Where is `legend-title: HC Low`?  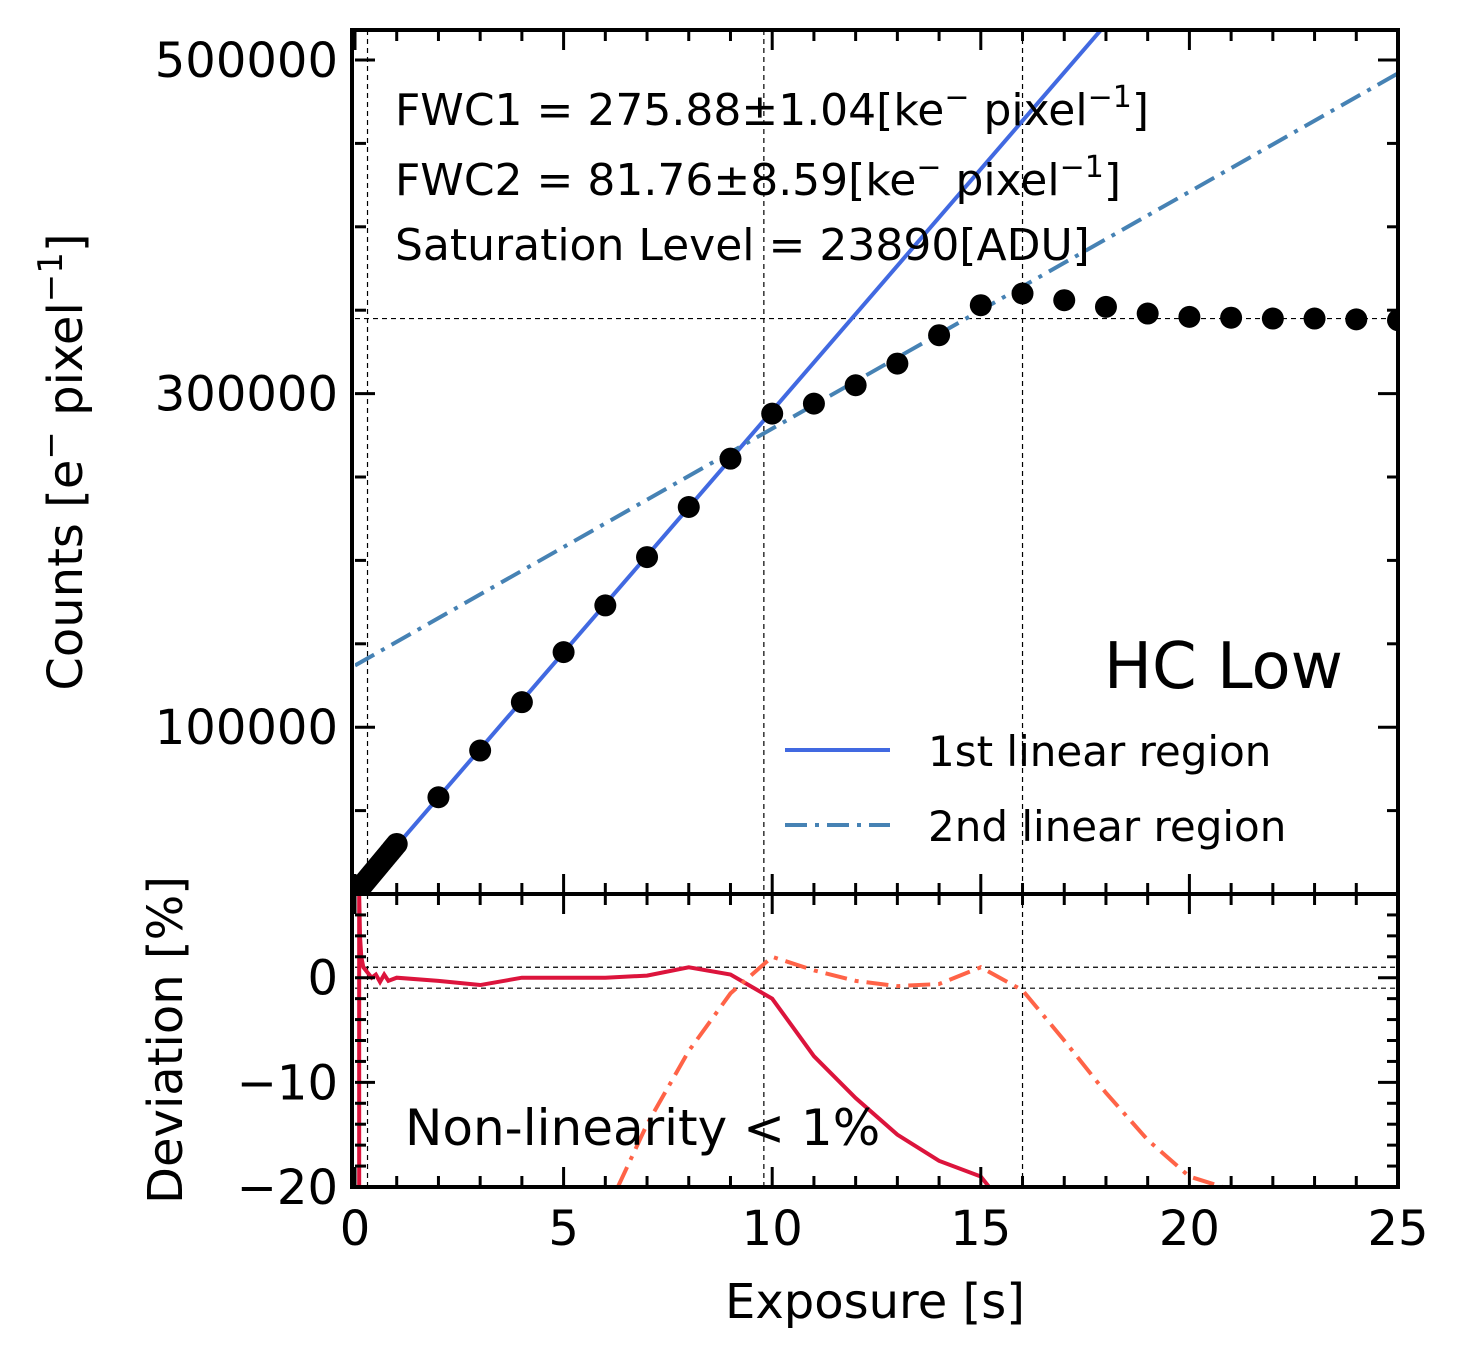 legend-title: HC Low is located at coordinates (1223, 667).